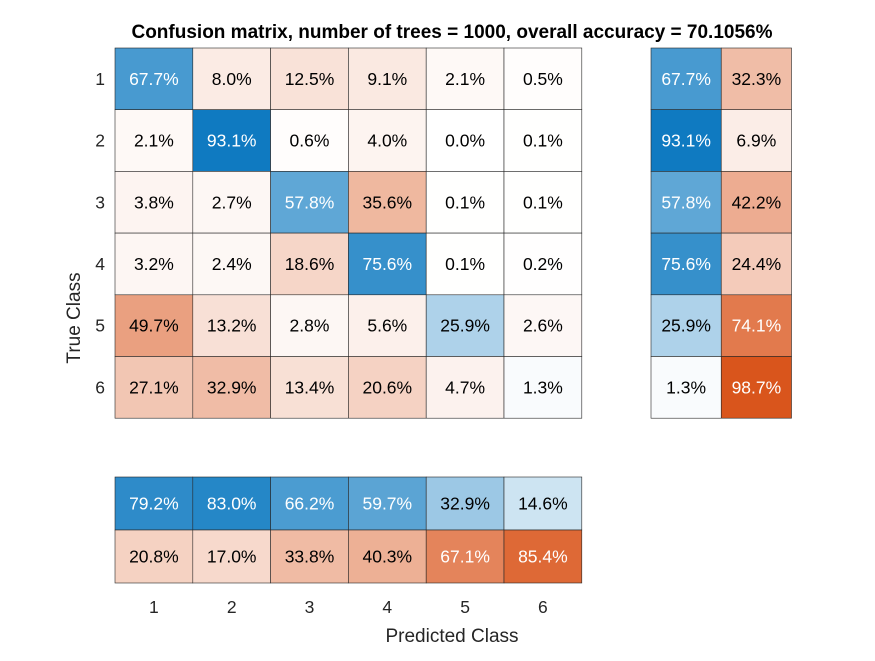 The image size is (875, 661). I want to click on cell-r5-c2: 13.2%, so click(231, 325).